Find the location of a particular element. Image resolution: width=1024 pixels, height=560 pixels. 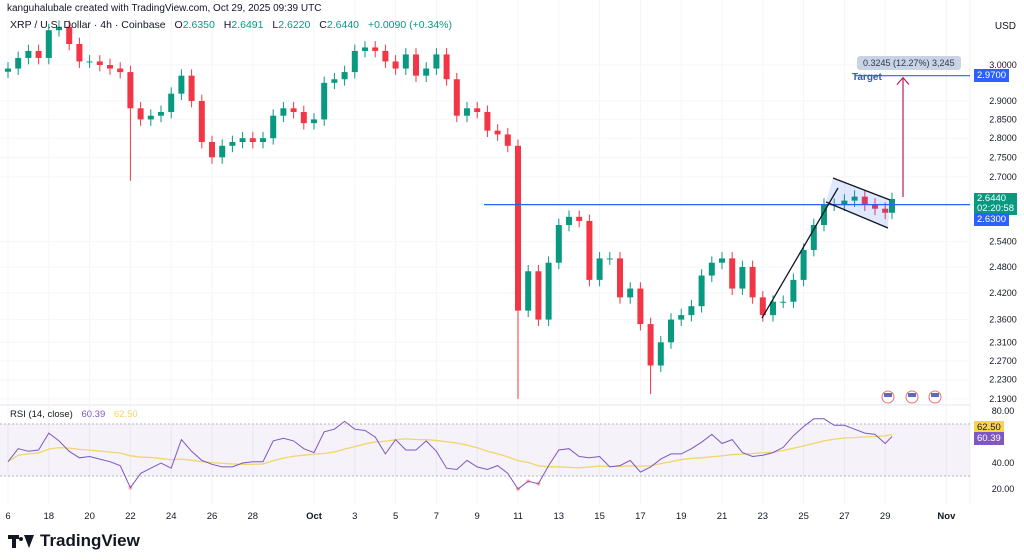

x-tick-label: 25 is located at coordinates (803, 516).